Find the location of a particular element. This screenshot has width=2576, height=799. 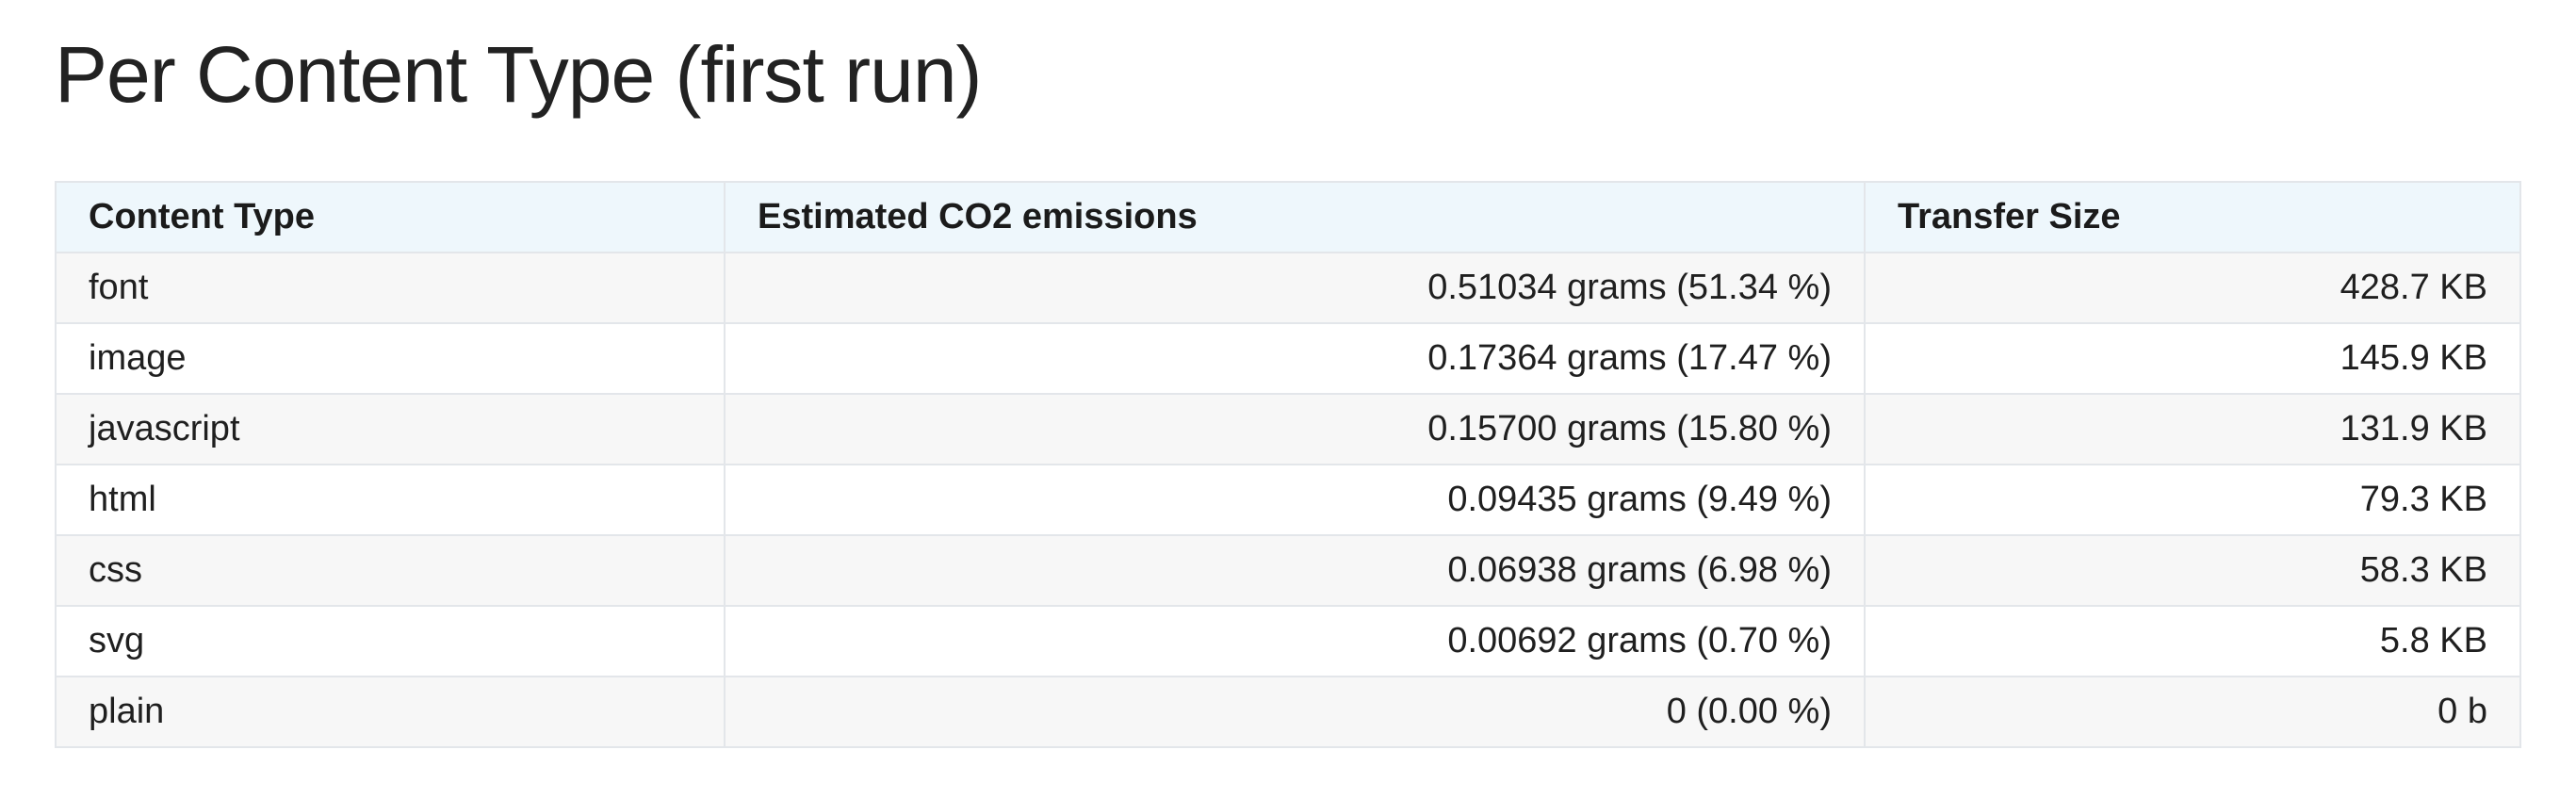

co2-cell: 0.17364 grams (17.47 %) is located at coordinates (1295, 359).